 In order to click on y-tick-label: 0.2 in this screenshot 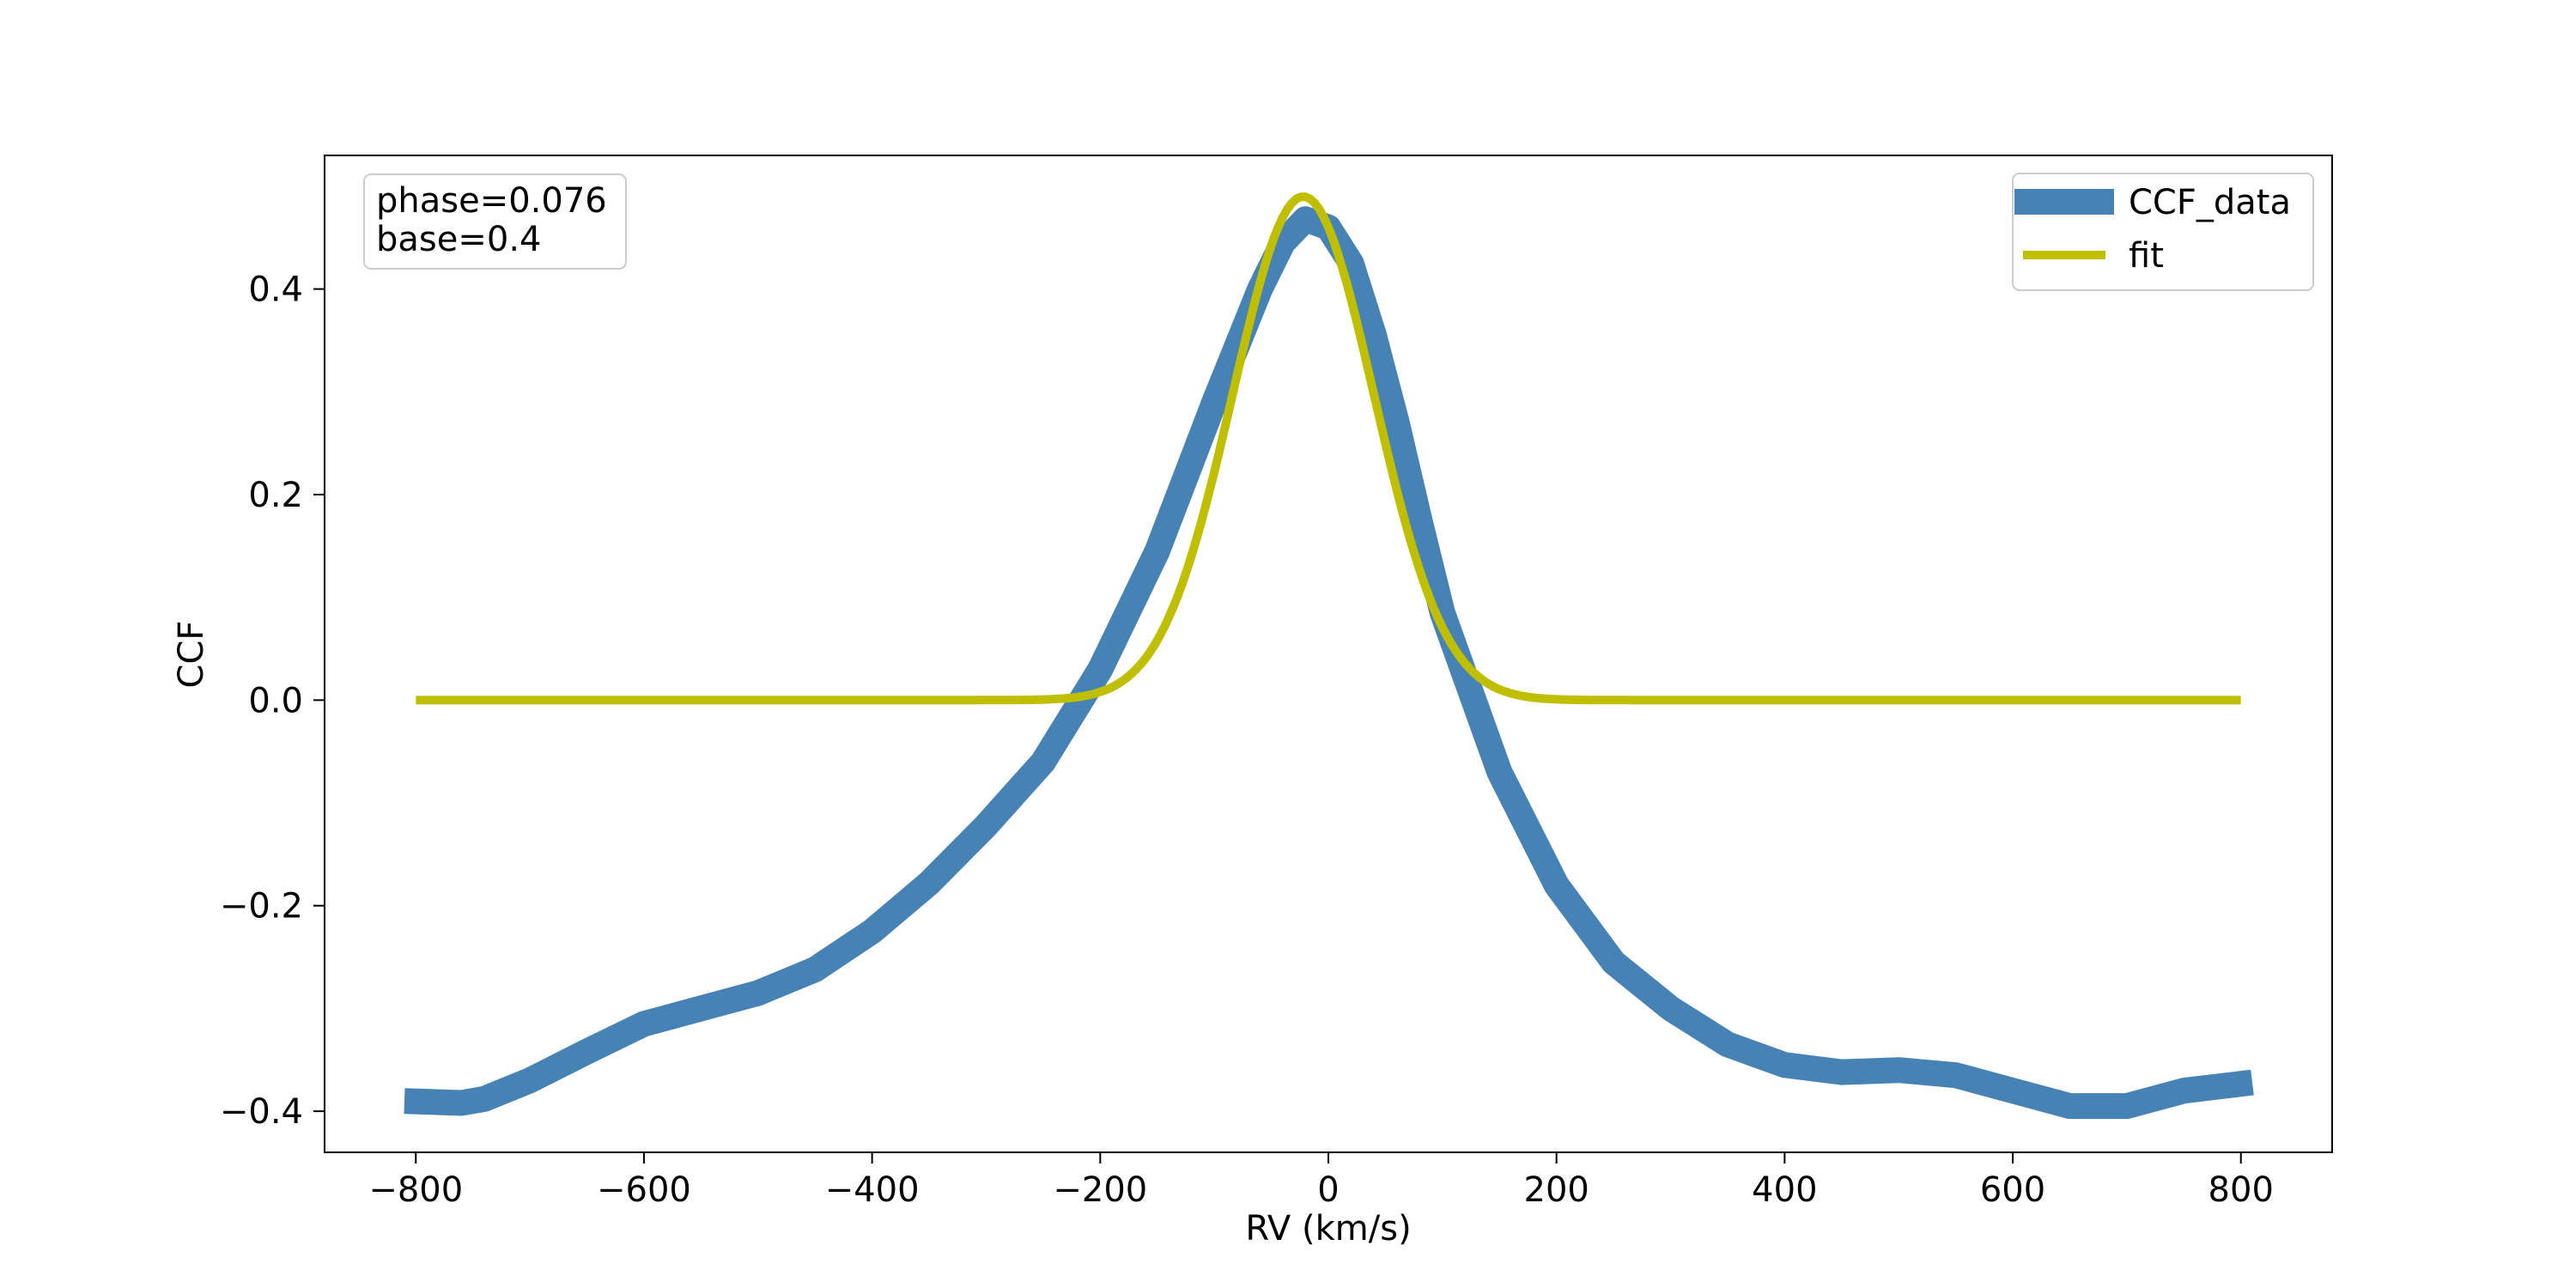, I will do `click(275, 496)`.